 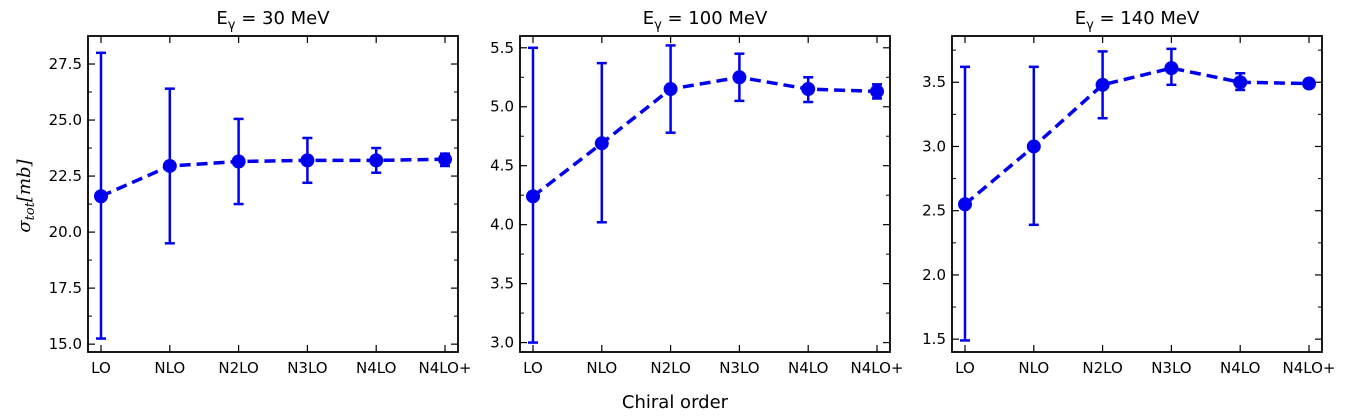 I want to click on chart-title-rest: = 30 MeV, so click(x=283, y=18).